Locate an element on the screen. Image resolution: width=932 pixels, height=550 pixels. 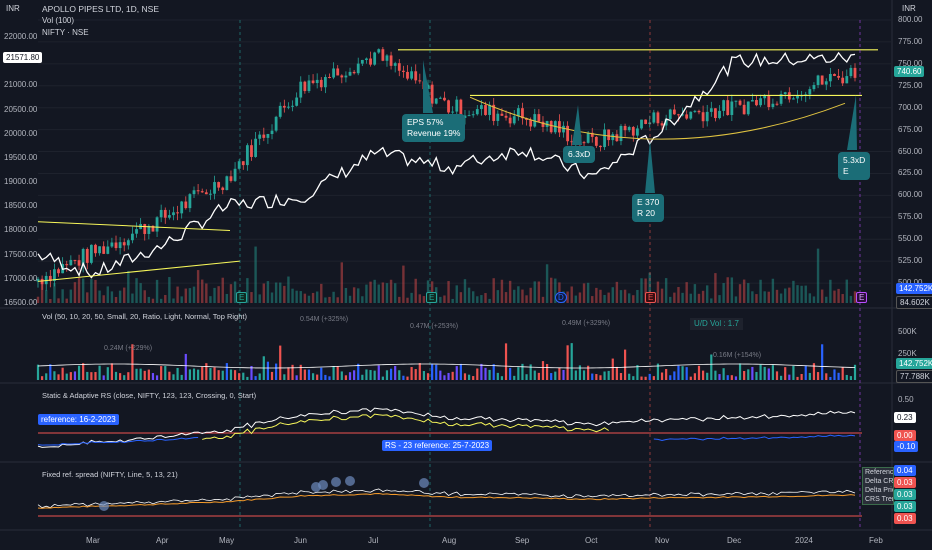
right-axis-tick: 700.00 is located at coordinates (910, 107).